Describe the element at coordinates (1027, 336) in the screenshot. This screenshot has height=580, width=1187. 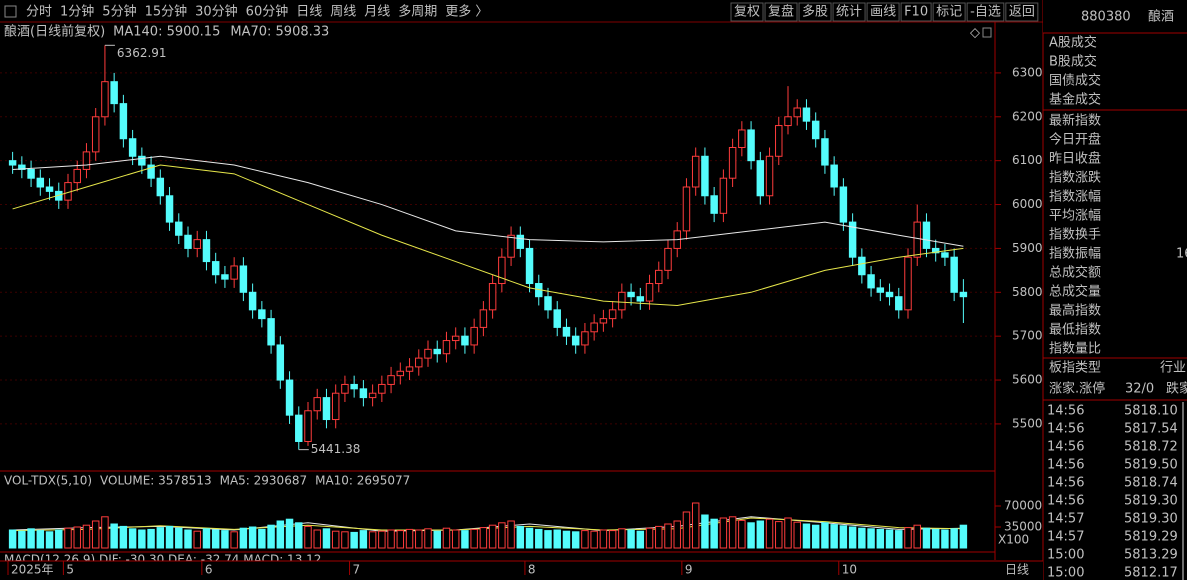
I see `y-tick-label: 5700` at that location.